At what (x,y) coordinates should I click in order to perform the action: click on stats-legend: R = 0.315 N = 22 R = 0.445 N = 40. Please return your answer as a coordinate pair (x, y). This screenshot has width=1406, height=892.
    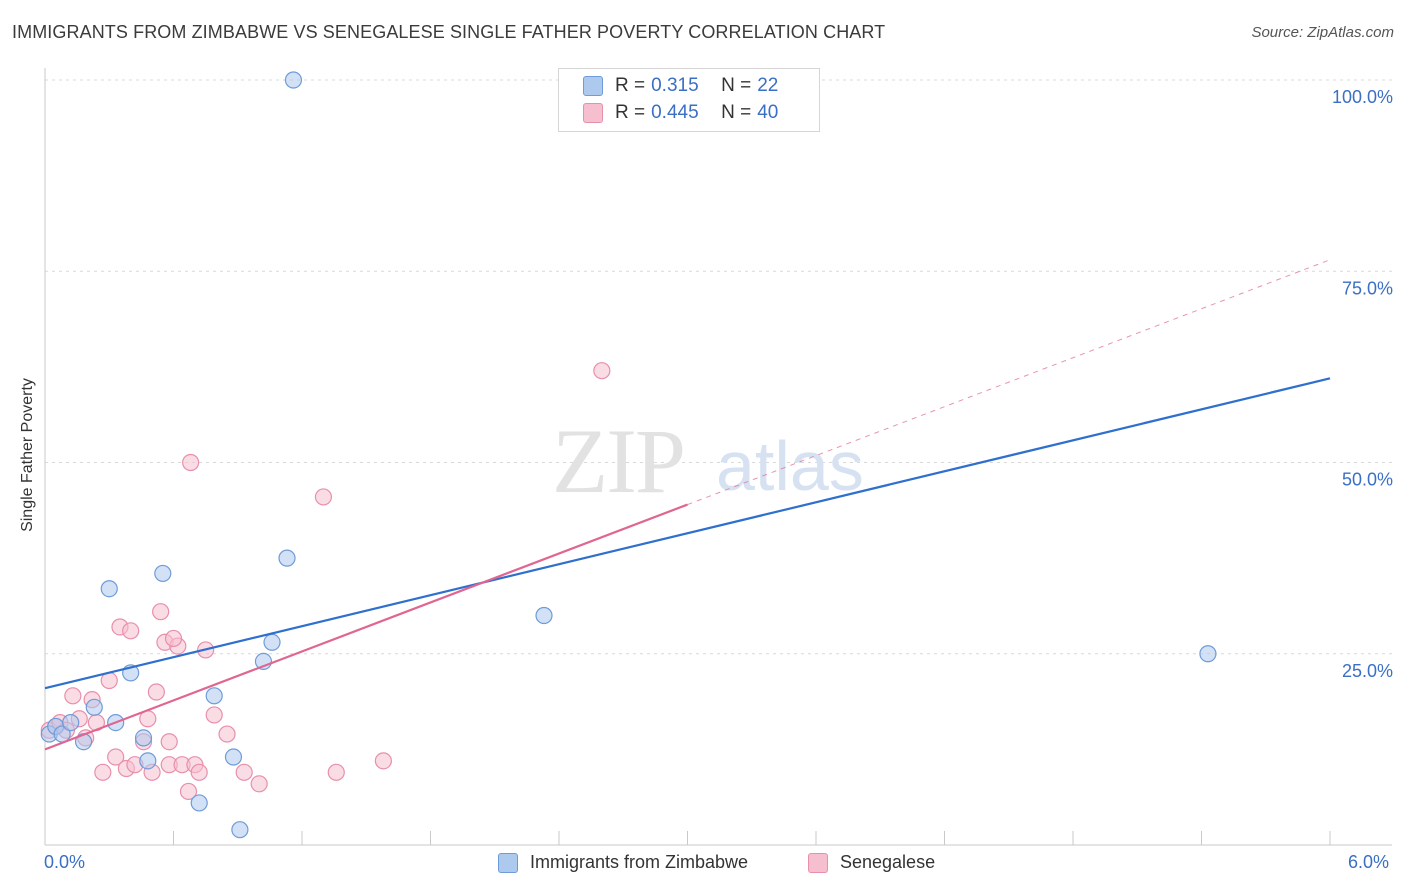
    Looking at the image, I should click on (689, 100).